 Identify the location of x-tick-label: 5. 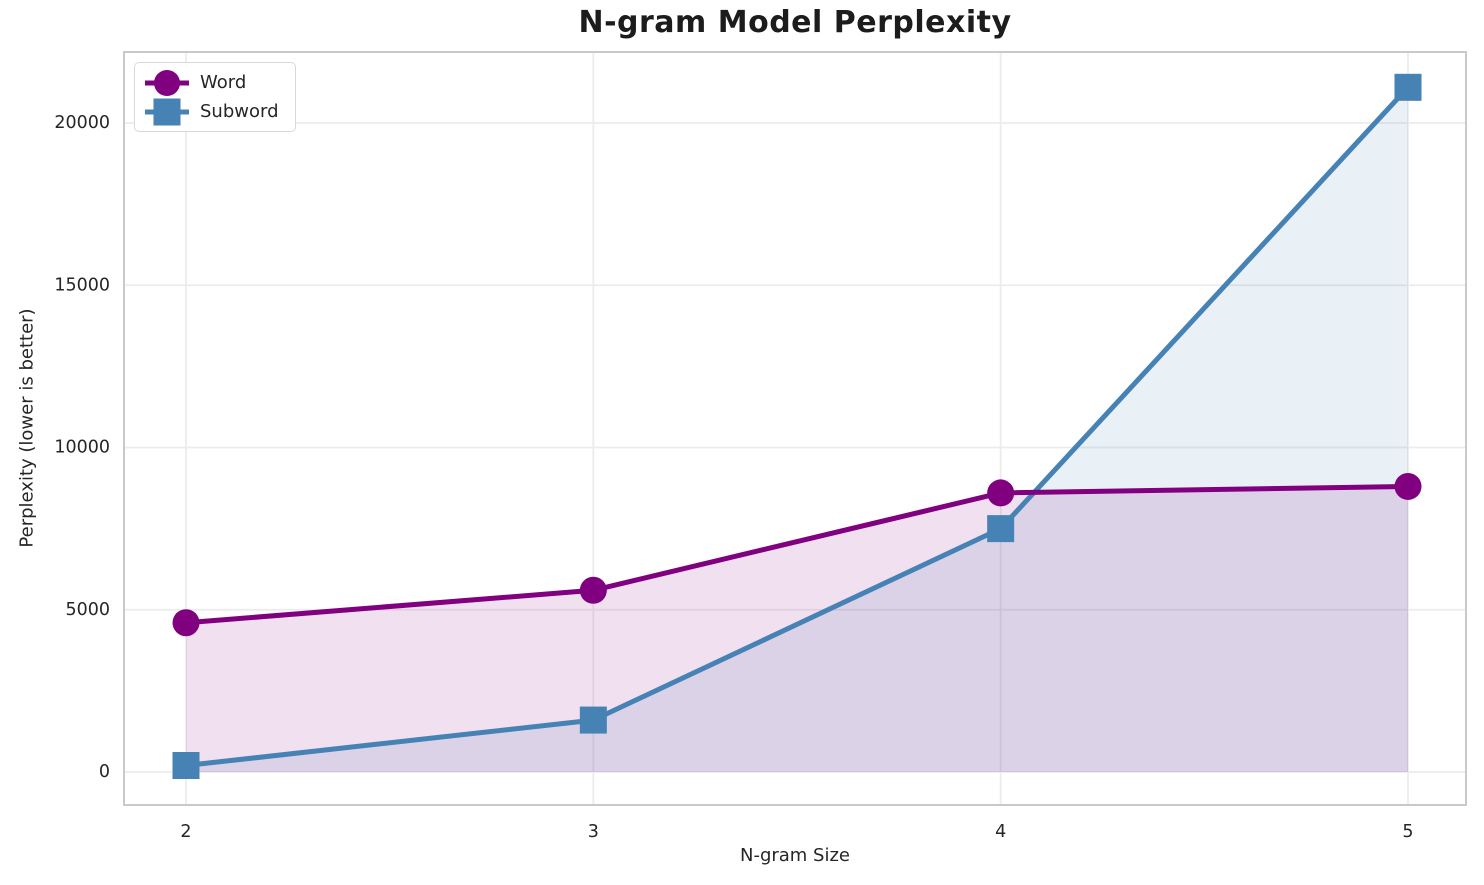
(1407, 832).